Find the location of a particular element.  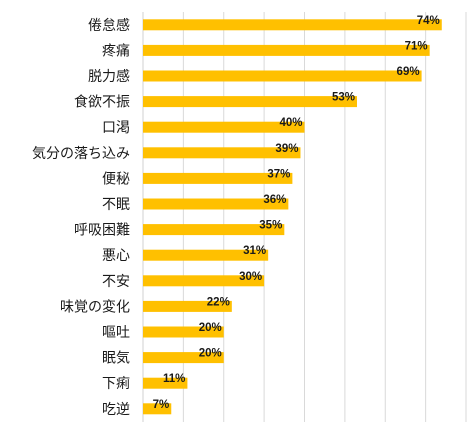

value-label: 40% is located at coordinates (290, 123).